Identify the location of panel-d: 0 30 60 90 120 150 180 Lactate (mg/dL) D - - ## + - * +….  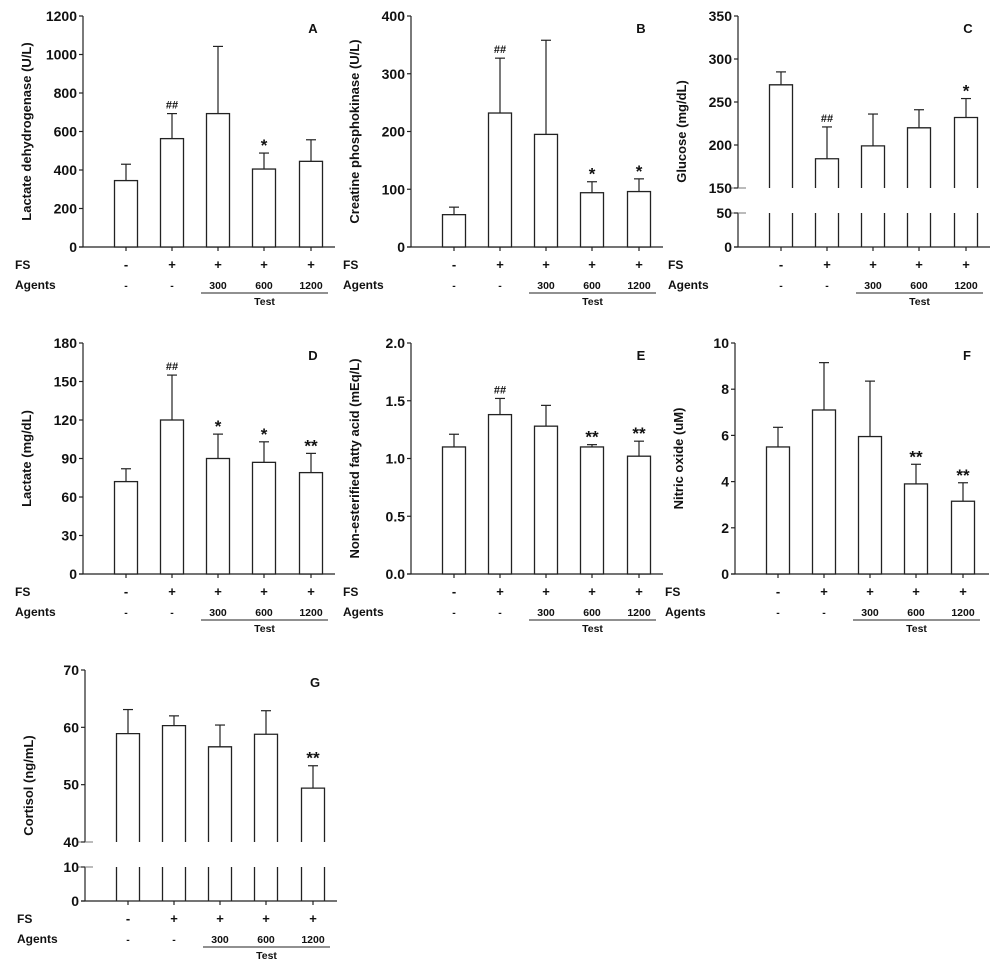
(175, 485).